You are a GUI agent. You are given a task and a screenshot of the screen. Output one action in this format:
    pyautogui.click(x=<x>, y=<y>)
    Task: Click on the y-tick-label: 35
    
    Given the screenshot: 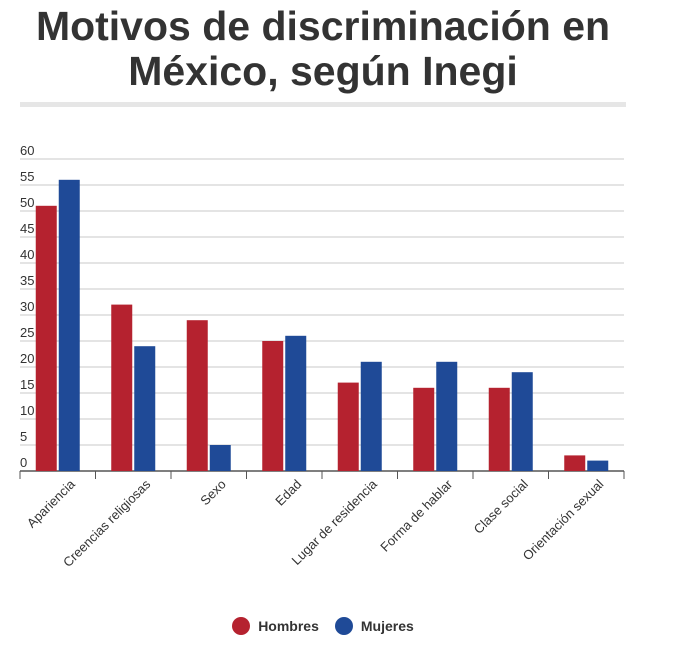 What is the action you would take?
    pyautogui.click(x=27, y=280)
    